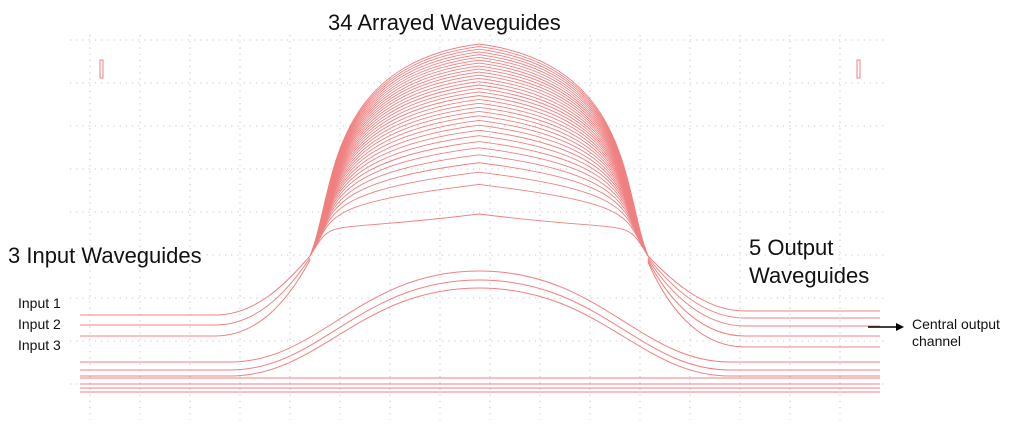 The width and height of the screenshot is (1032, 425). What do you see at coordinates (39, 324) in the screenshot?
I see `input-2-label: Input 2` at bounding box center [39, 324].